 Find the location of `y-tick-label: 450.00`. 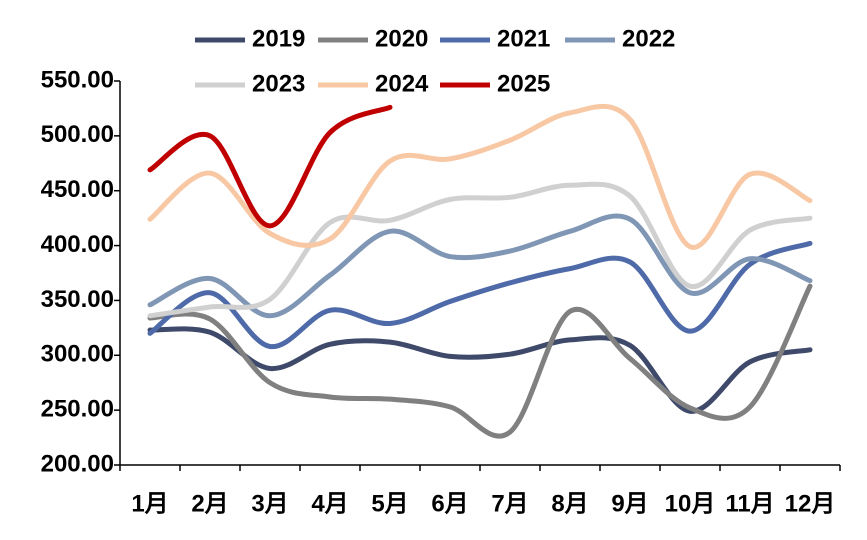

y-tick-label: 450.00 is located at coordinates (77, 189).